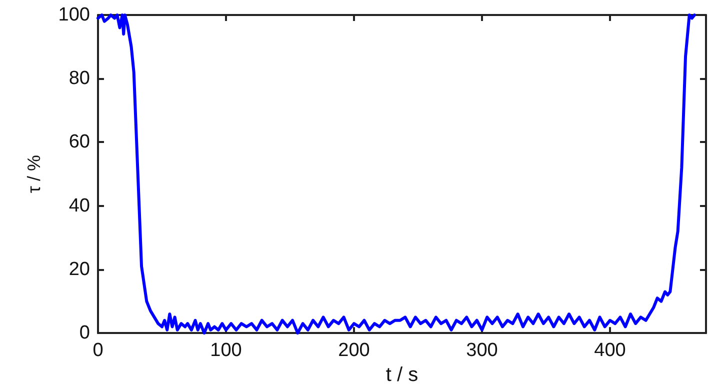 The image size is (726, 390). I want to click on x-tick-label: 100, so click(226, 351).